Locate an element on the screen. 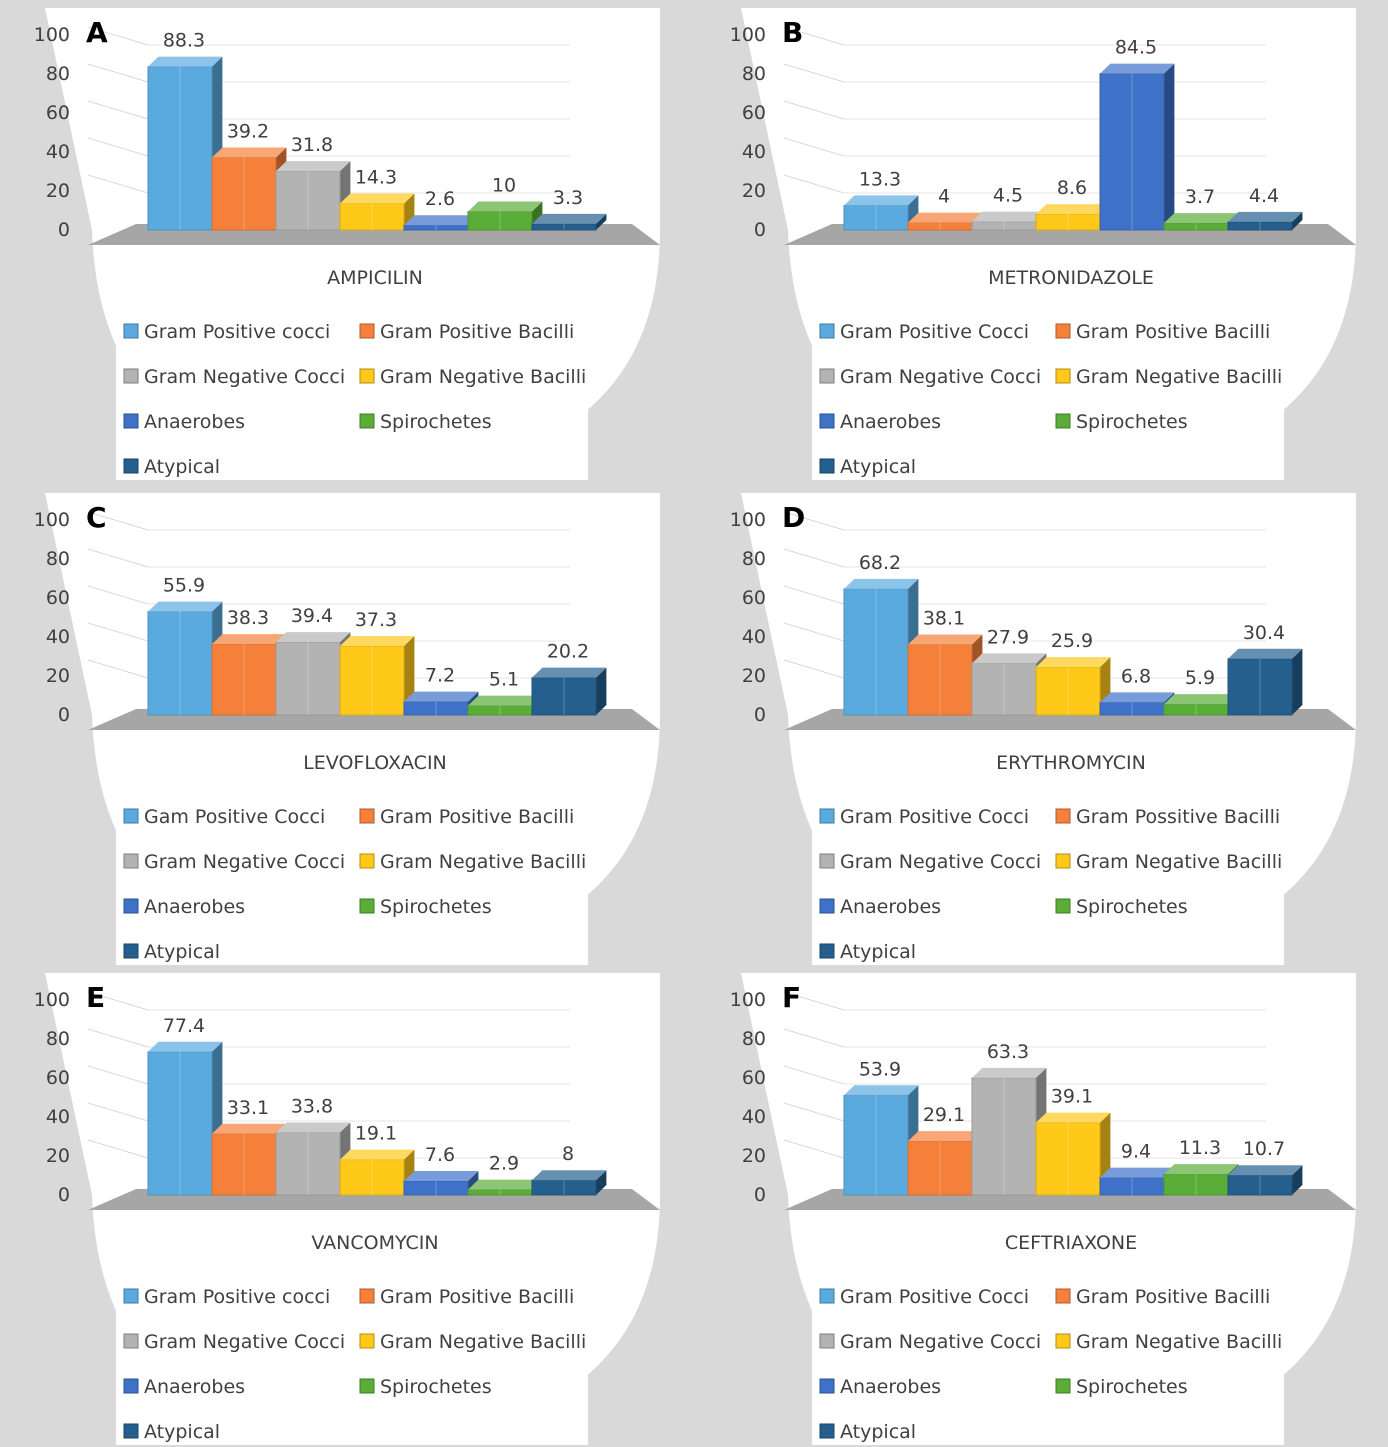 Image resolution: width=1388 pixels, height=1447 pixels. data-label: 5.9 is located at coordinates (1200, 678).